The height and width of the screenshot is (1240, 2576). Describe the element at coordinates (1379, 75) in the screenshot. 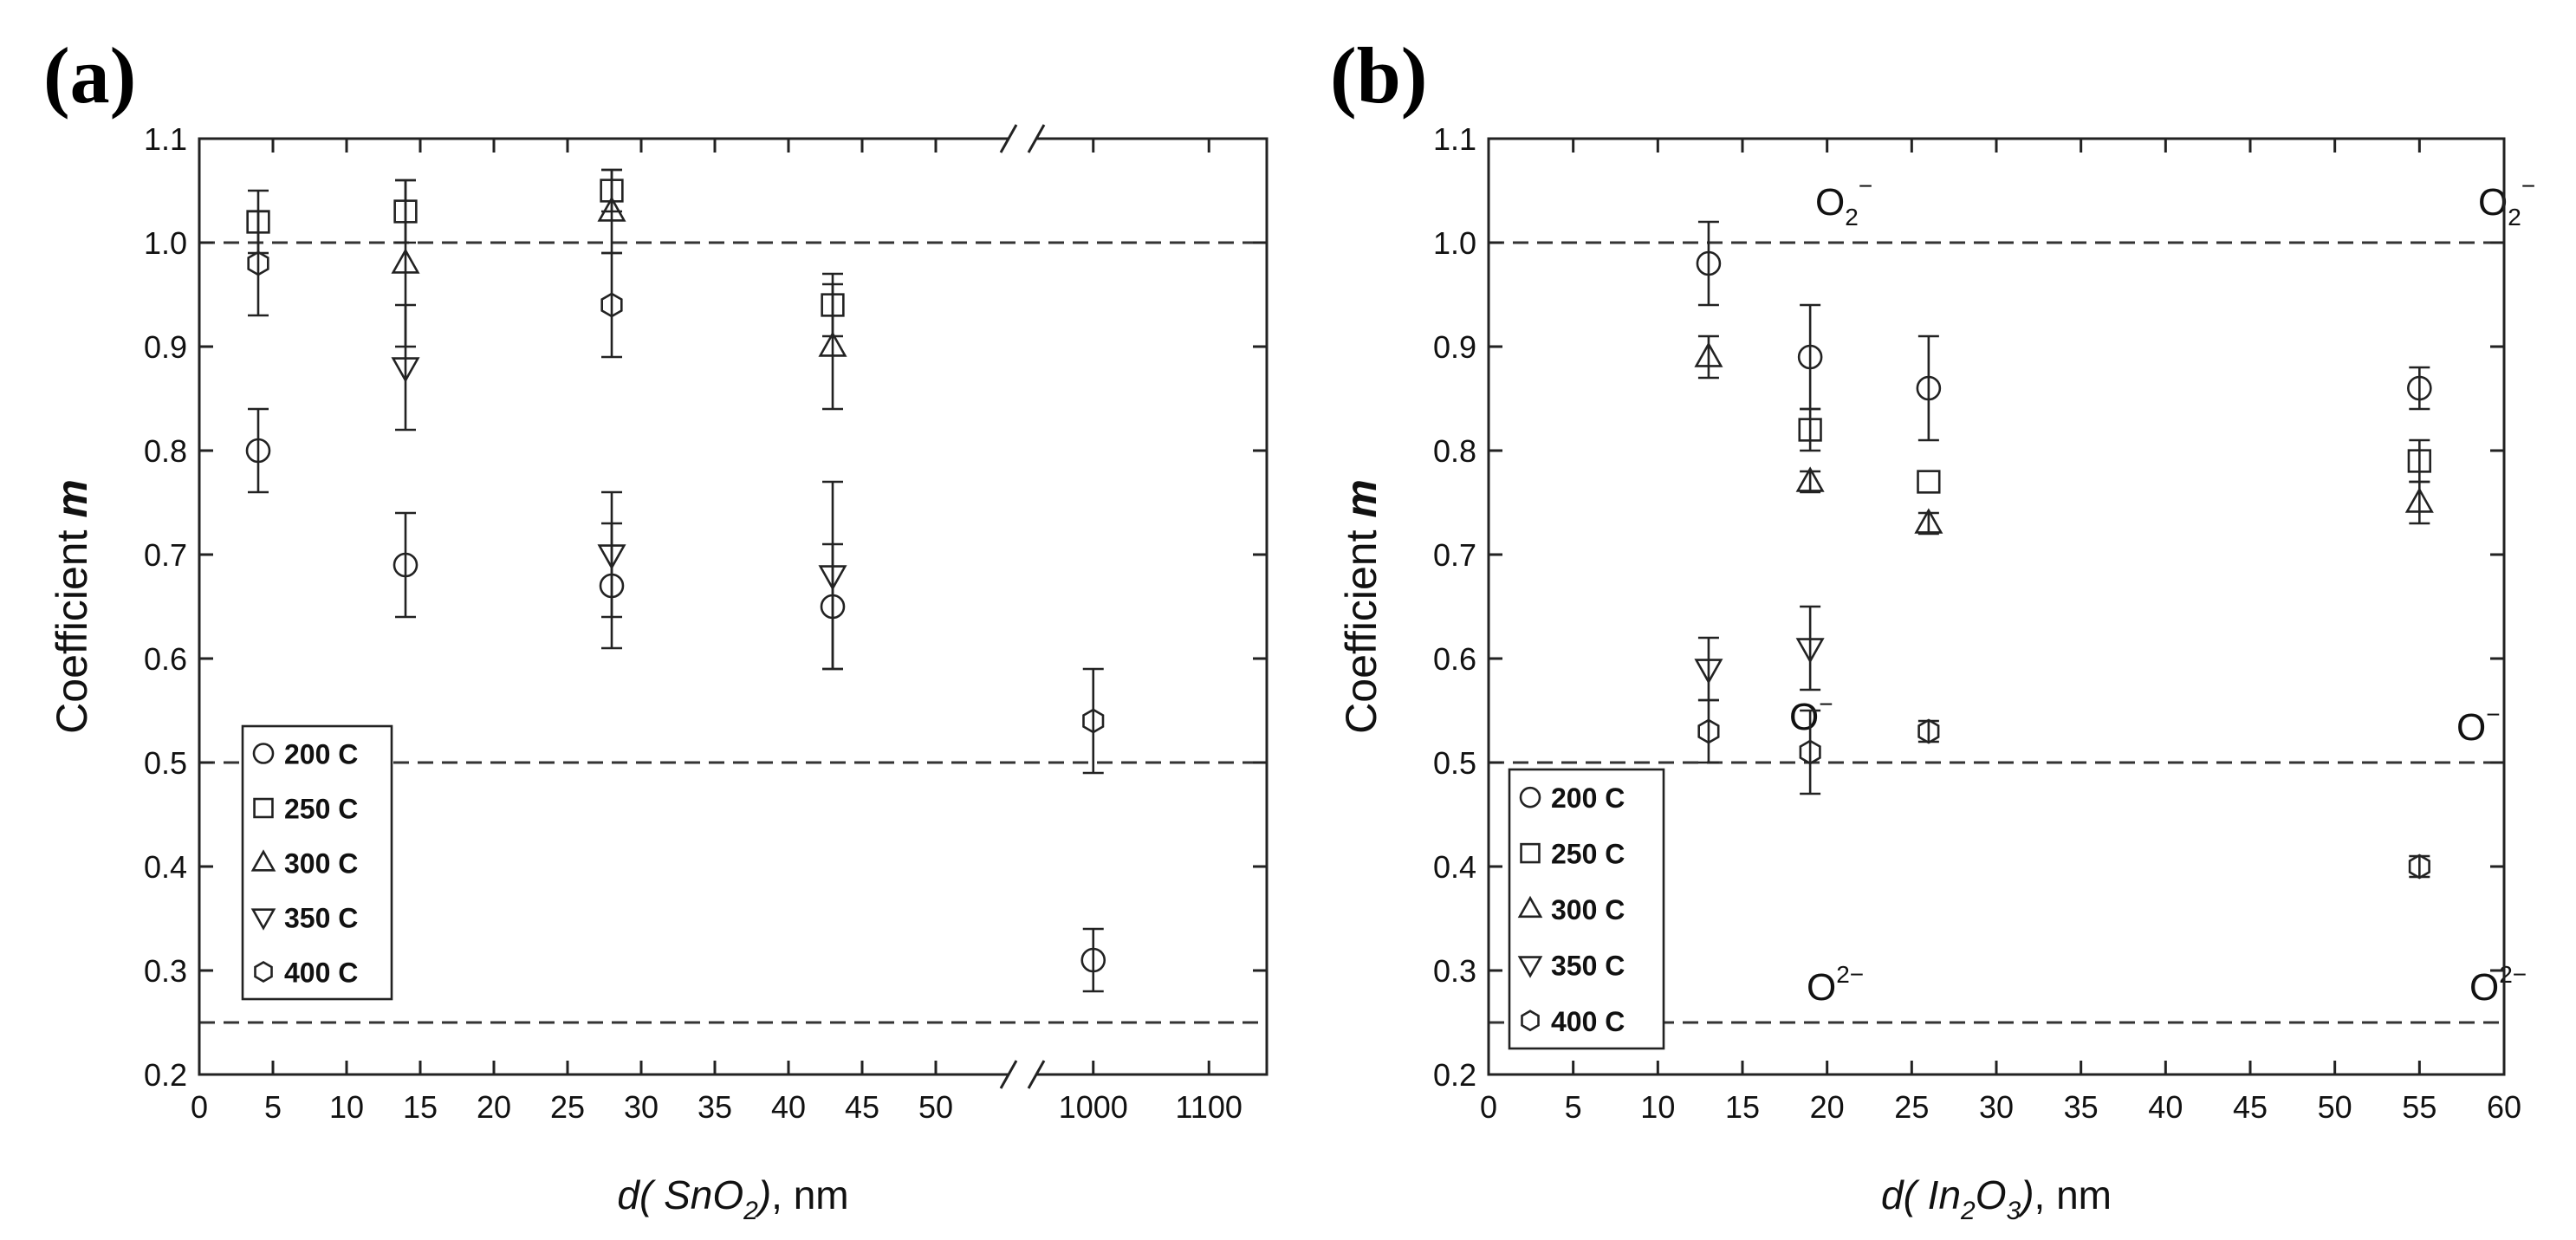

I see `panel-label: (b)` at that location.